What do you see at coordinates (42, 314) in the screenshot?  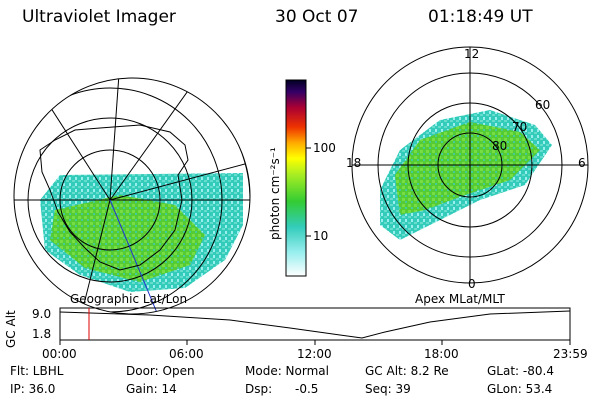 I see `timeline-ytick-top: 9.0` at bounding box center [42, 314].